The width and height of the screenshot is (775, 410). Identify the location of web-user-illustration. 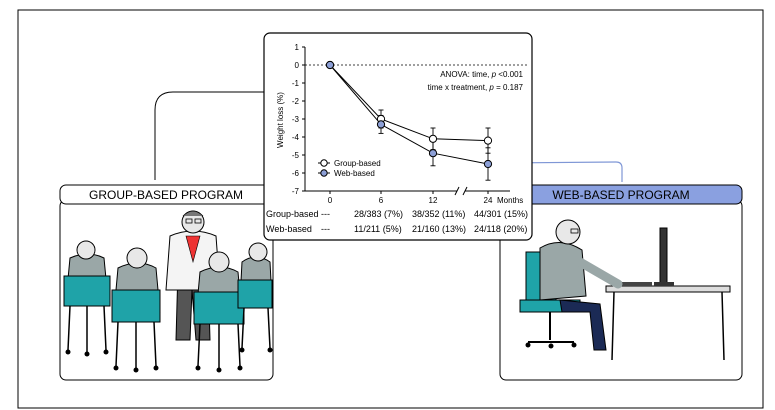
(625, 290).